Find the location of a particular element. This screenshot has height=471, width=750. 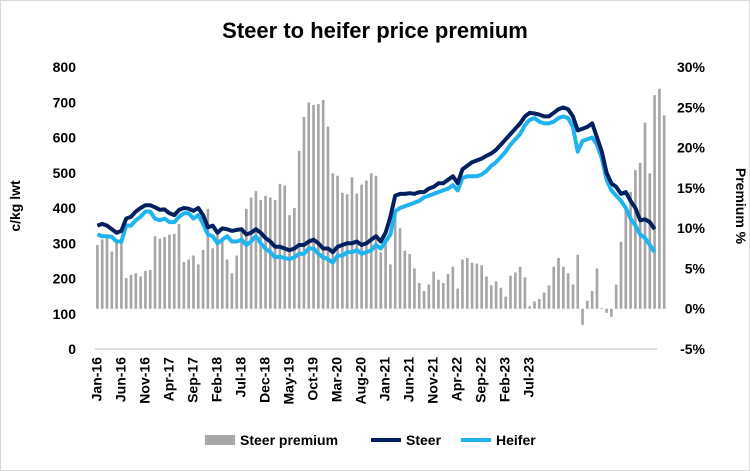

x-tick-label: Jun-21 is located at coordinates (409, 379).